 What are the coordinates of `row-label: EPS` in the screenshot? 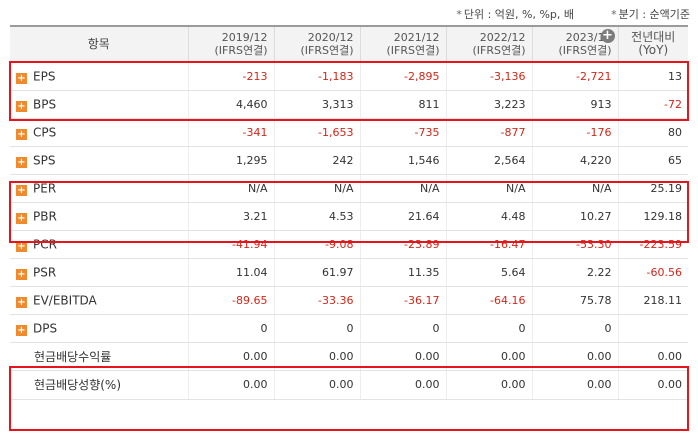 It's located at (44, 76).